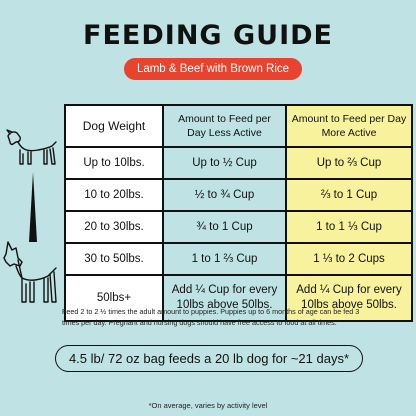 Image resolution: width=416 pixels, height=416 pixels. Describe the element at coordinates (213, 69) in the screenshot. I see `recipe-badge: Lamb & Beef with Brown Rice` at that location.